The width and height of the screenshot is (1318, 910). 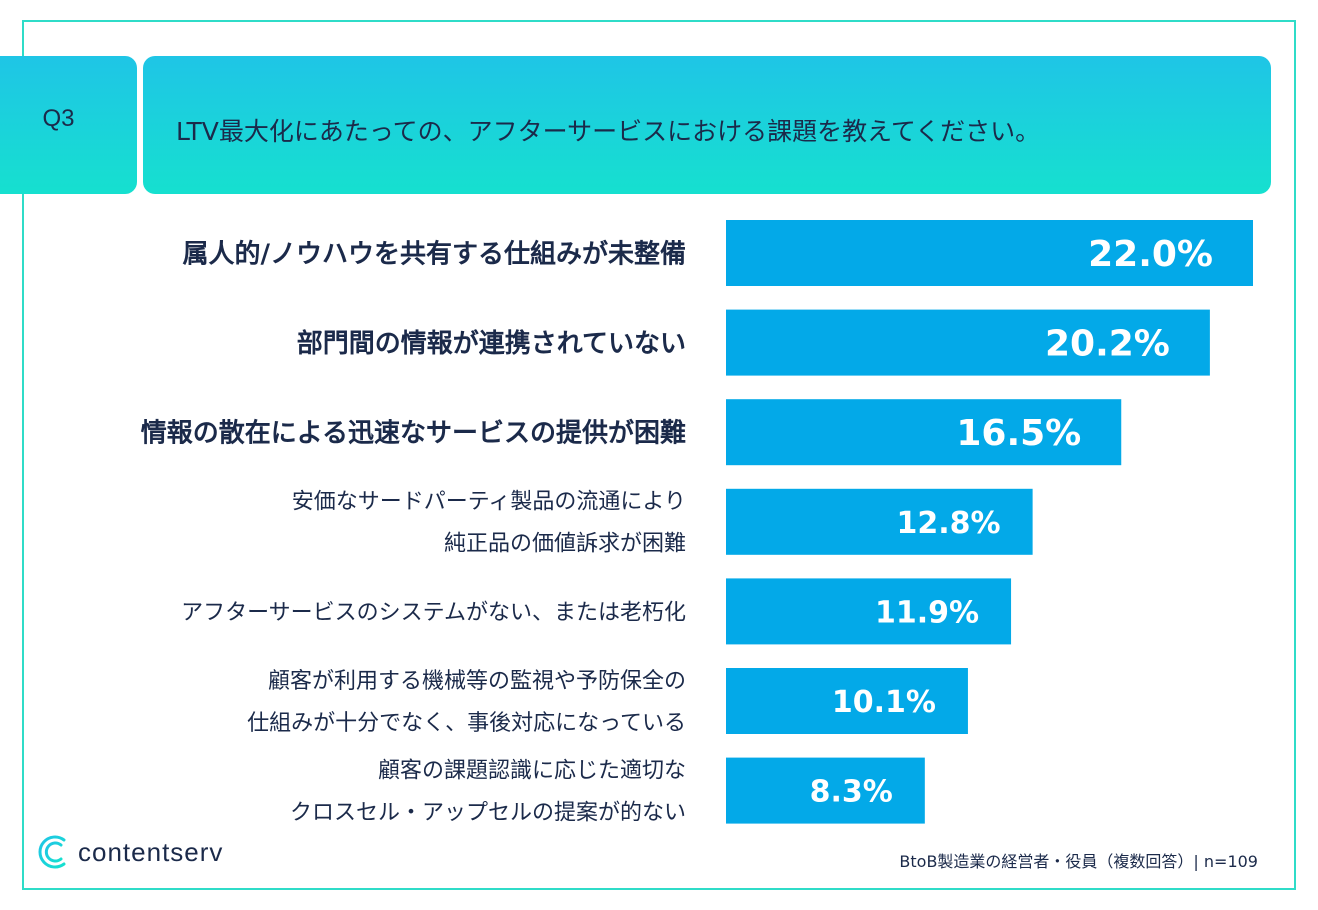 What do you see at coordinates (477, 681) in the screenshot?
I see `category-label-6-line-1: 顧客が利用する機械等の監視や予防保全の` at bounding box center [477, 681].